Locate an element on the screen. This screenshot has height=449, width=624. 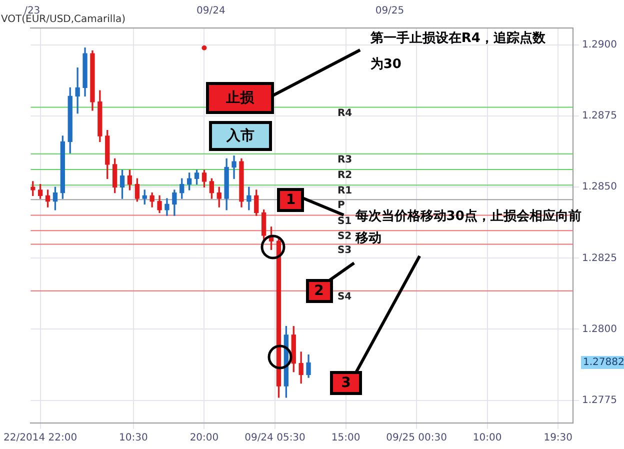
x2-tick-label: 09/25 is located at coordinates (389, 11).